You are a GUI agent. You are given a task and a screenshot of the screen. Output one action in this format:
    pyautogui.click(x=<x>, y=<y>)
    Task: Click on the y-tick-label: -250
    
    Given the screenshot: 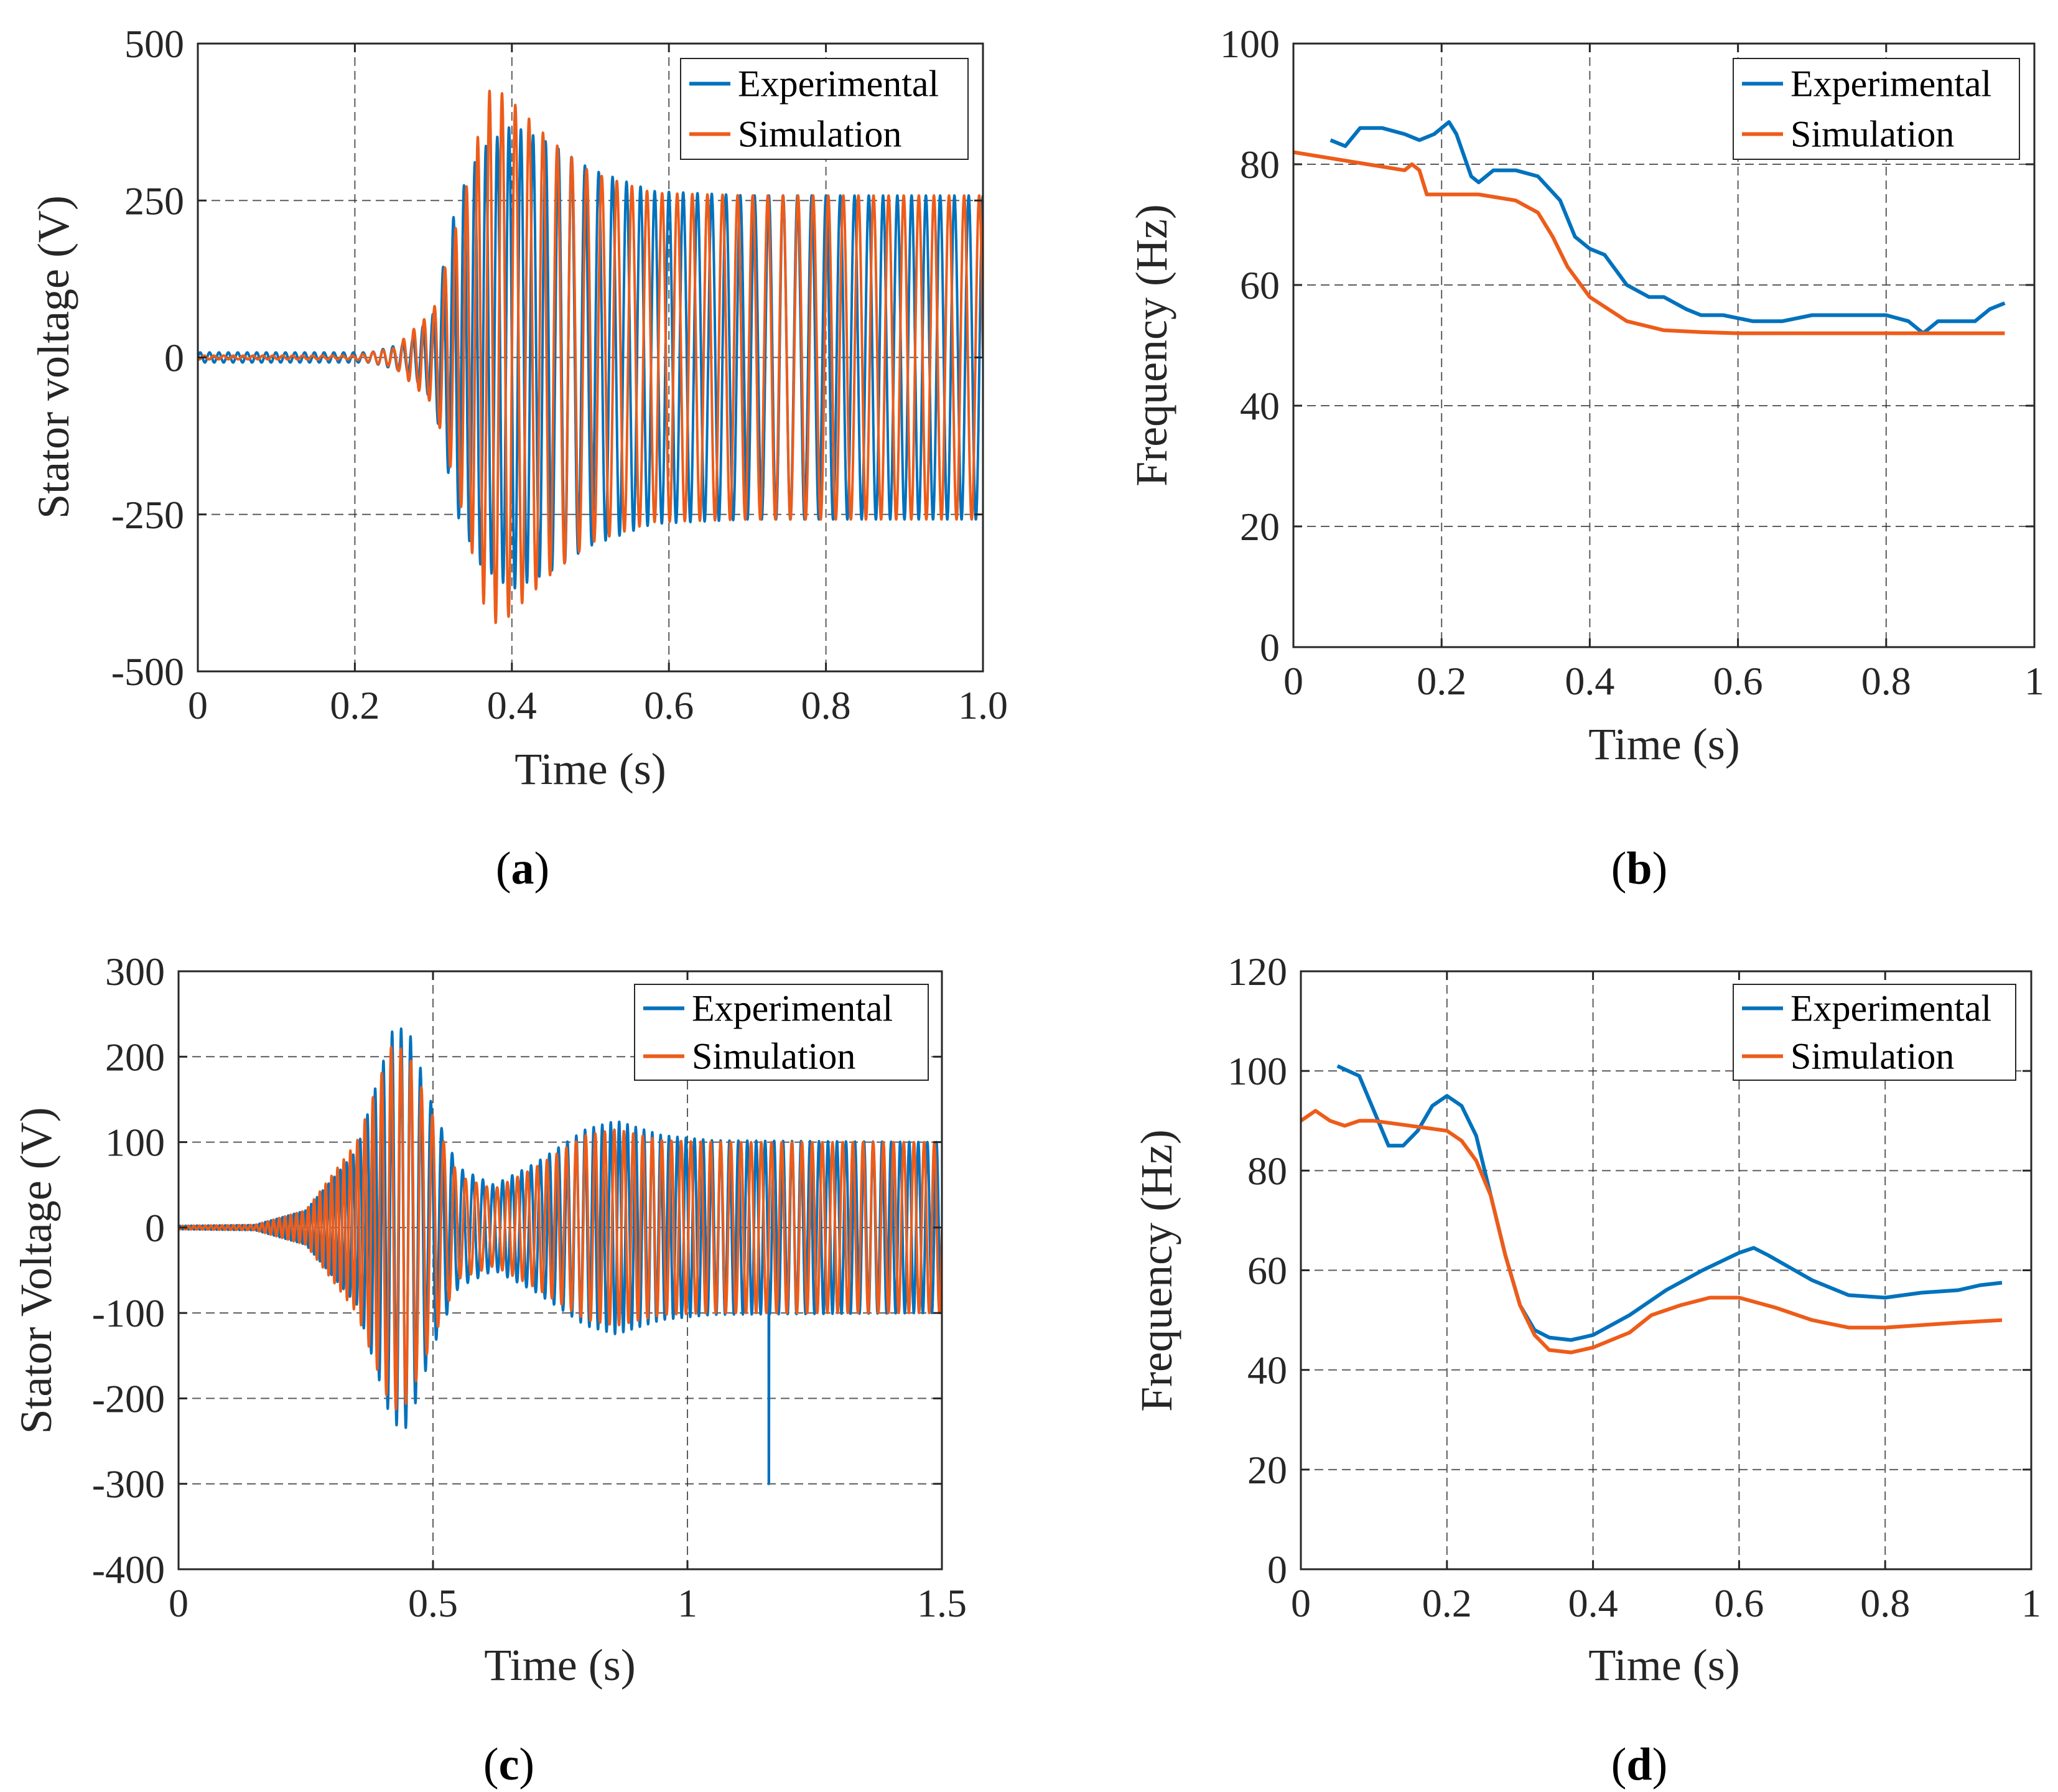 What is the action you would take?
    pyautogui.click(x=147, y=515)
    